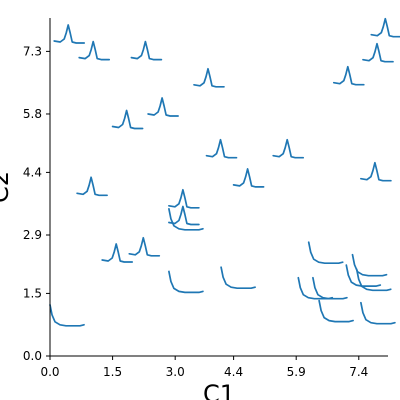 Image resolution: width=400 pixels, height=400 pixels. Describe the element at coordinates (296, 372) in the screenshot. I see `x-tick-label: 5.9` at that location.